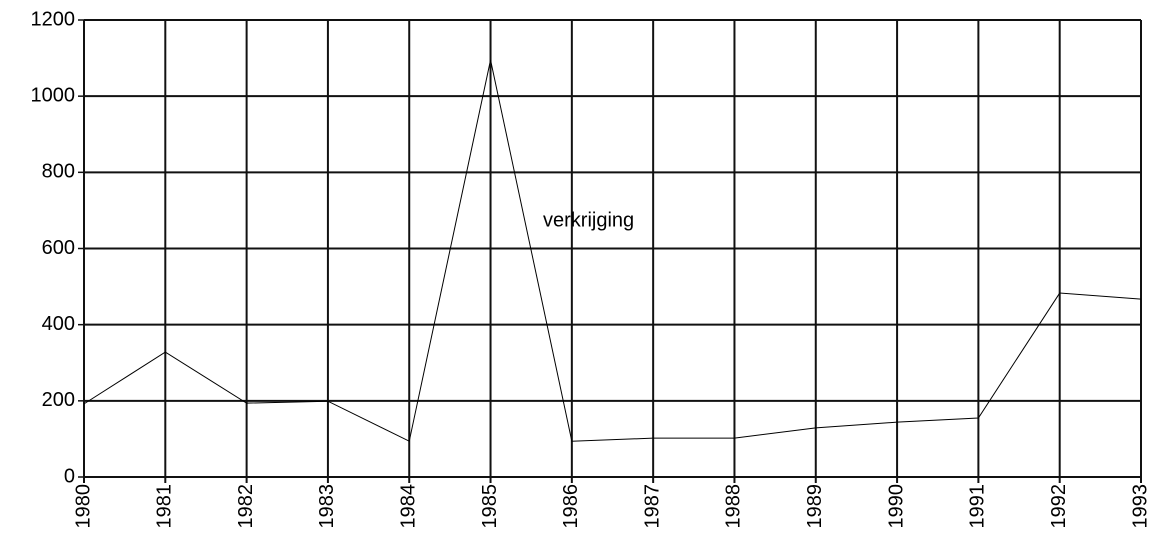  What do you see at coordinates (165, 506) in the screenshot?
I see `x-tick-label: 1981` at bounding box center [165, 506].